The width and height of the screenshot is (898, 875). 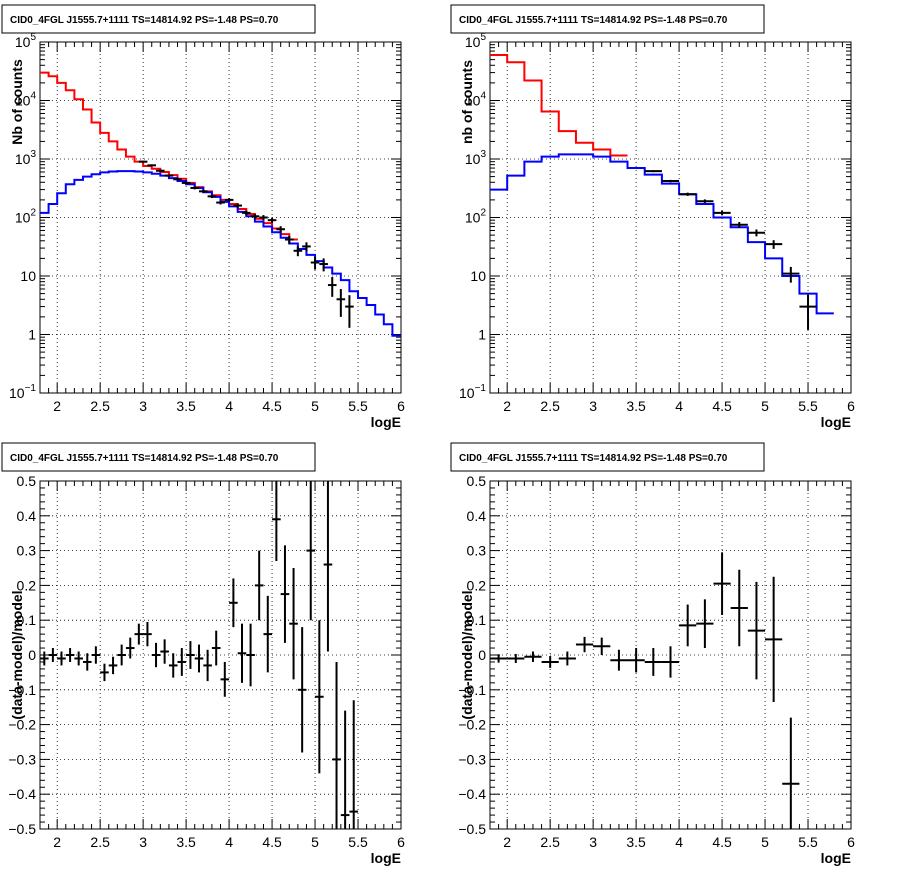 I want to click on y-tick-label: 0.5, so click(x=27, y=481).